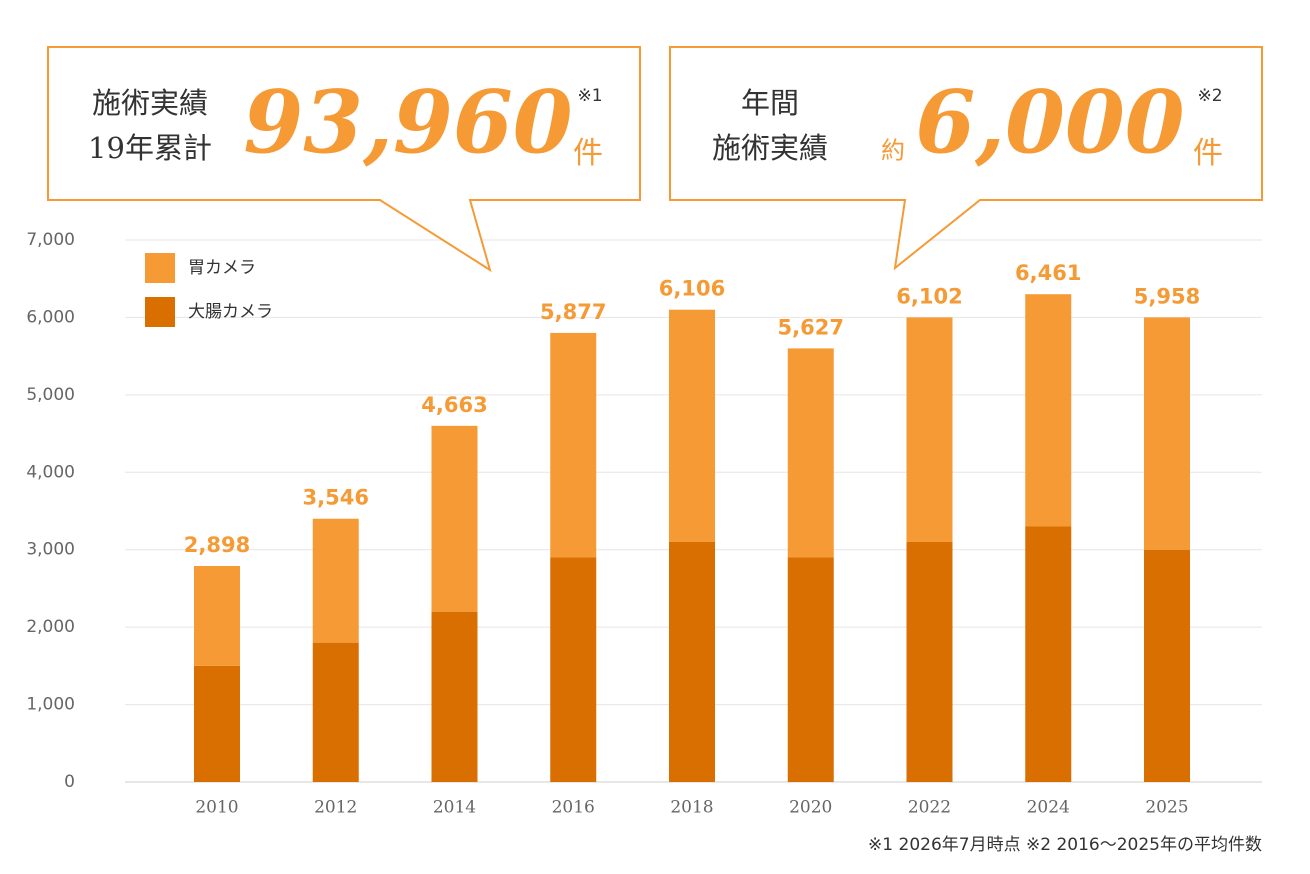 This screenshot has height=874, width=1310. I want to click on x-tick-label: 2020, so click(810, 808).